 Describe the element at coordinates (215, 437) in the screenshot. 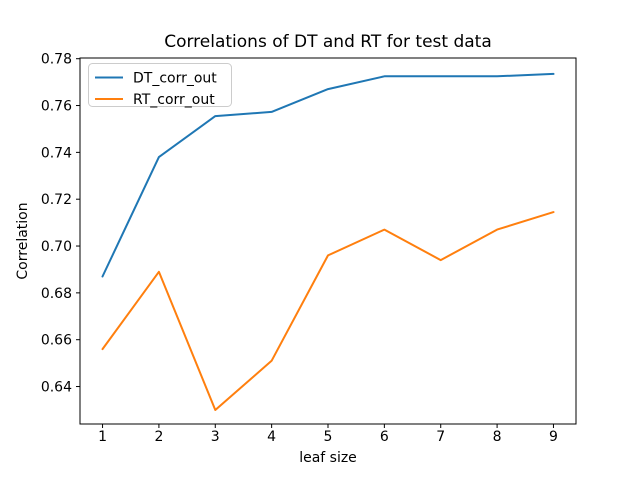

I see `x-tick-label: 3` at that location.